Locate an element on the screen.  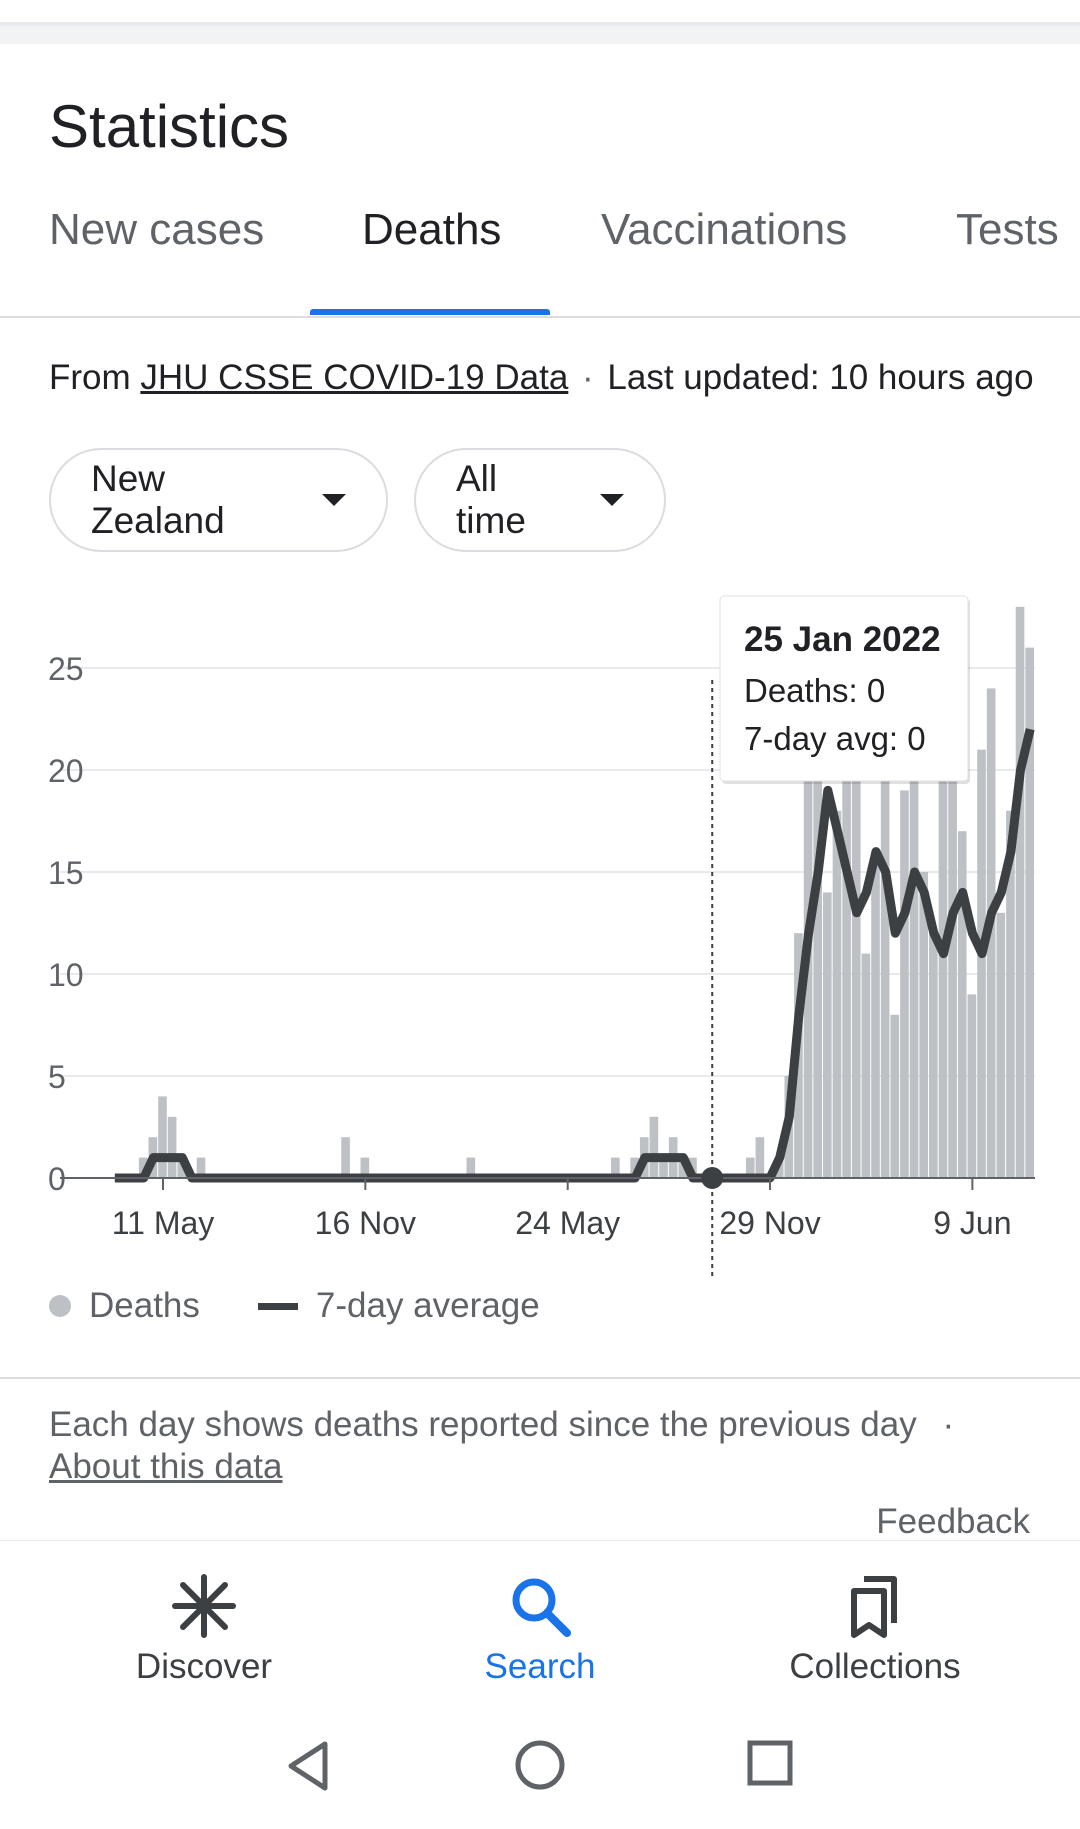
nav-search: Search is located at coordinates (540, 1629).